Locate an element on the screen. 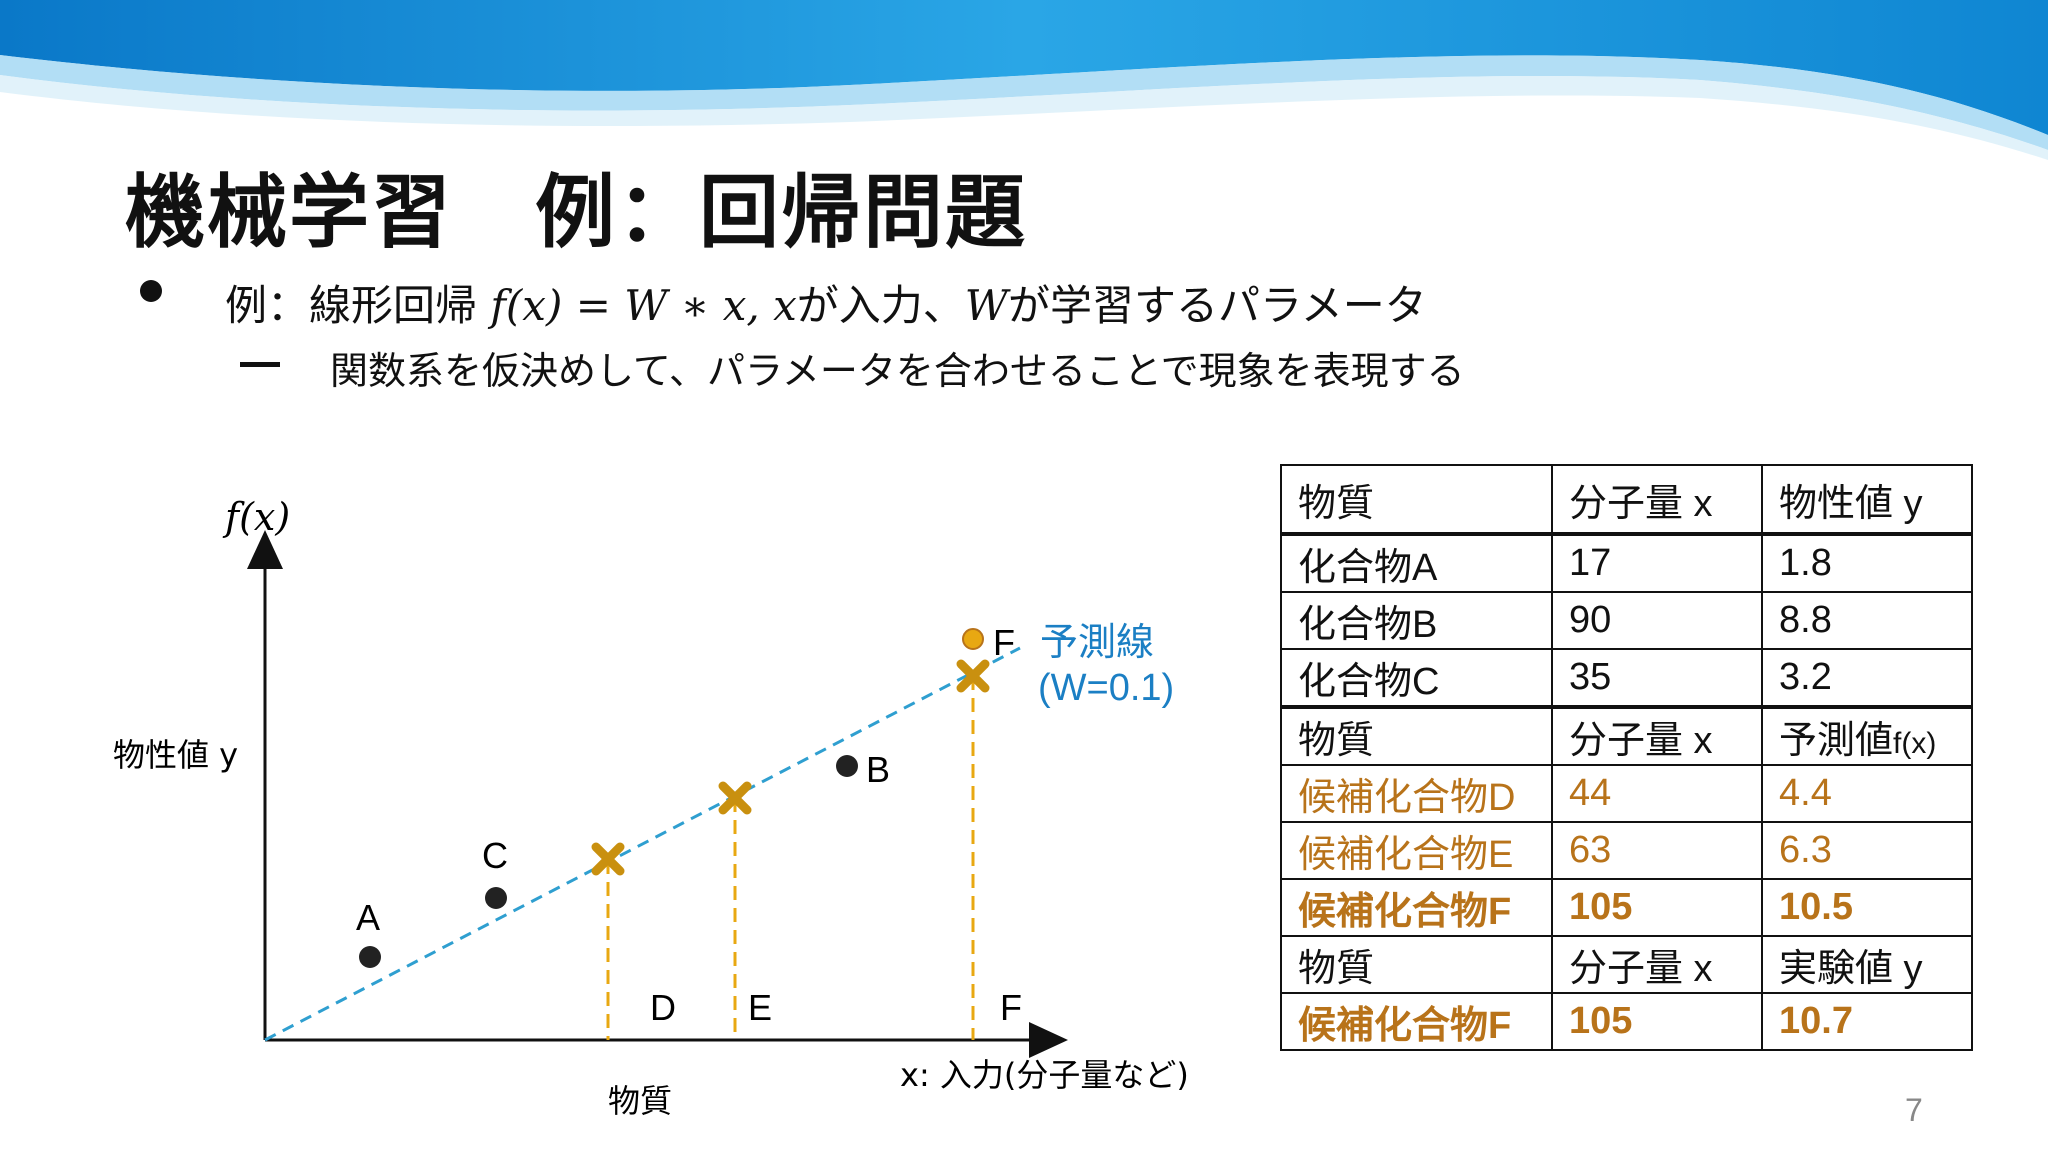  table-cell: 35 is located at coordinates (1657, 678).